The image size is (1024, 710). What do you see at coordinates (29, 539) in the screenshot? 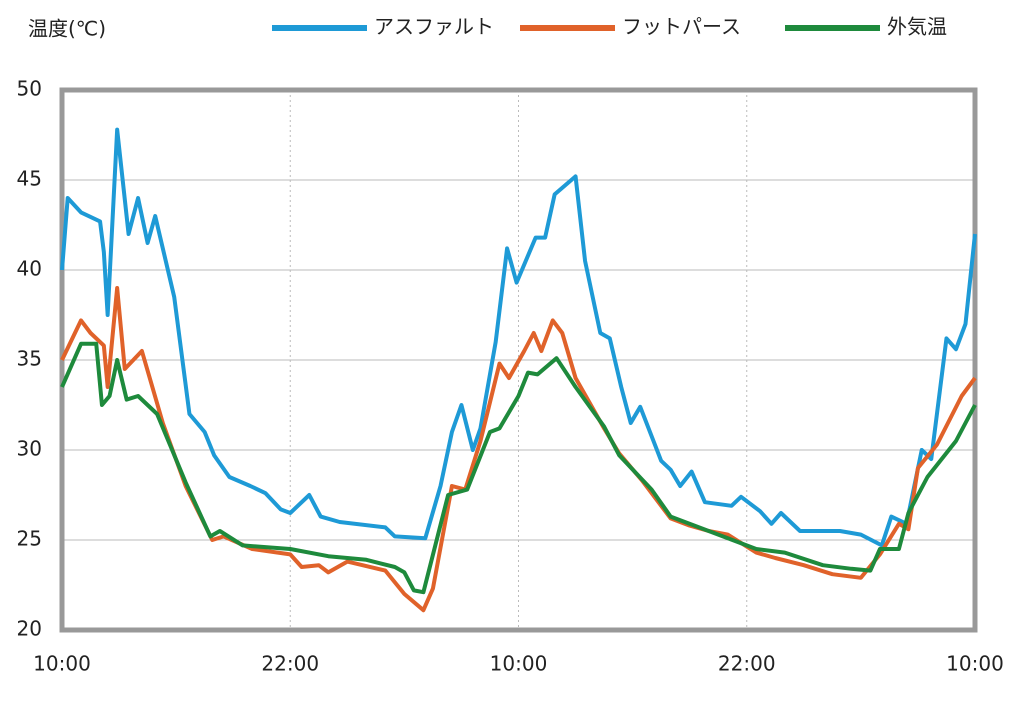
I see `y-tick-label: 25` at bounding box center [29, 539].